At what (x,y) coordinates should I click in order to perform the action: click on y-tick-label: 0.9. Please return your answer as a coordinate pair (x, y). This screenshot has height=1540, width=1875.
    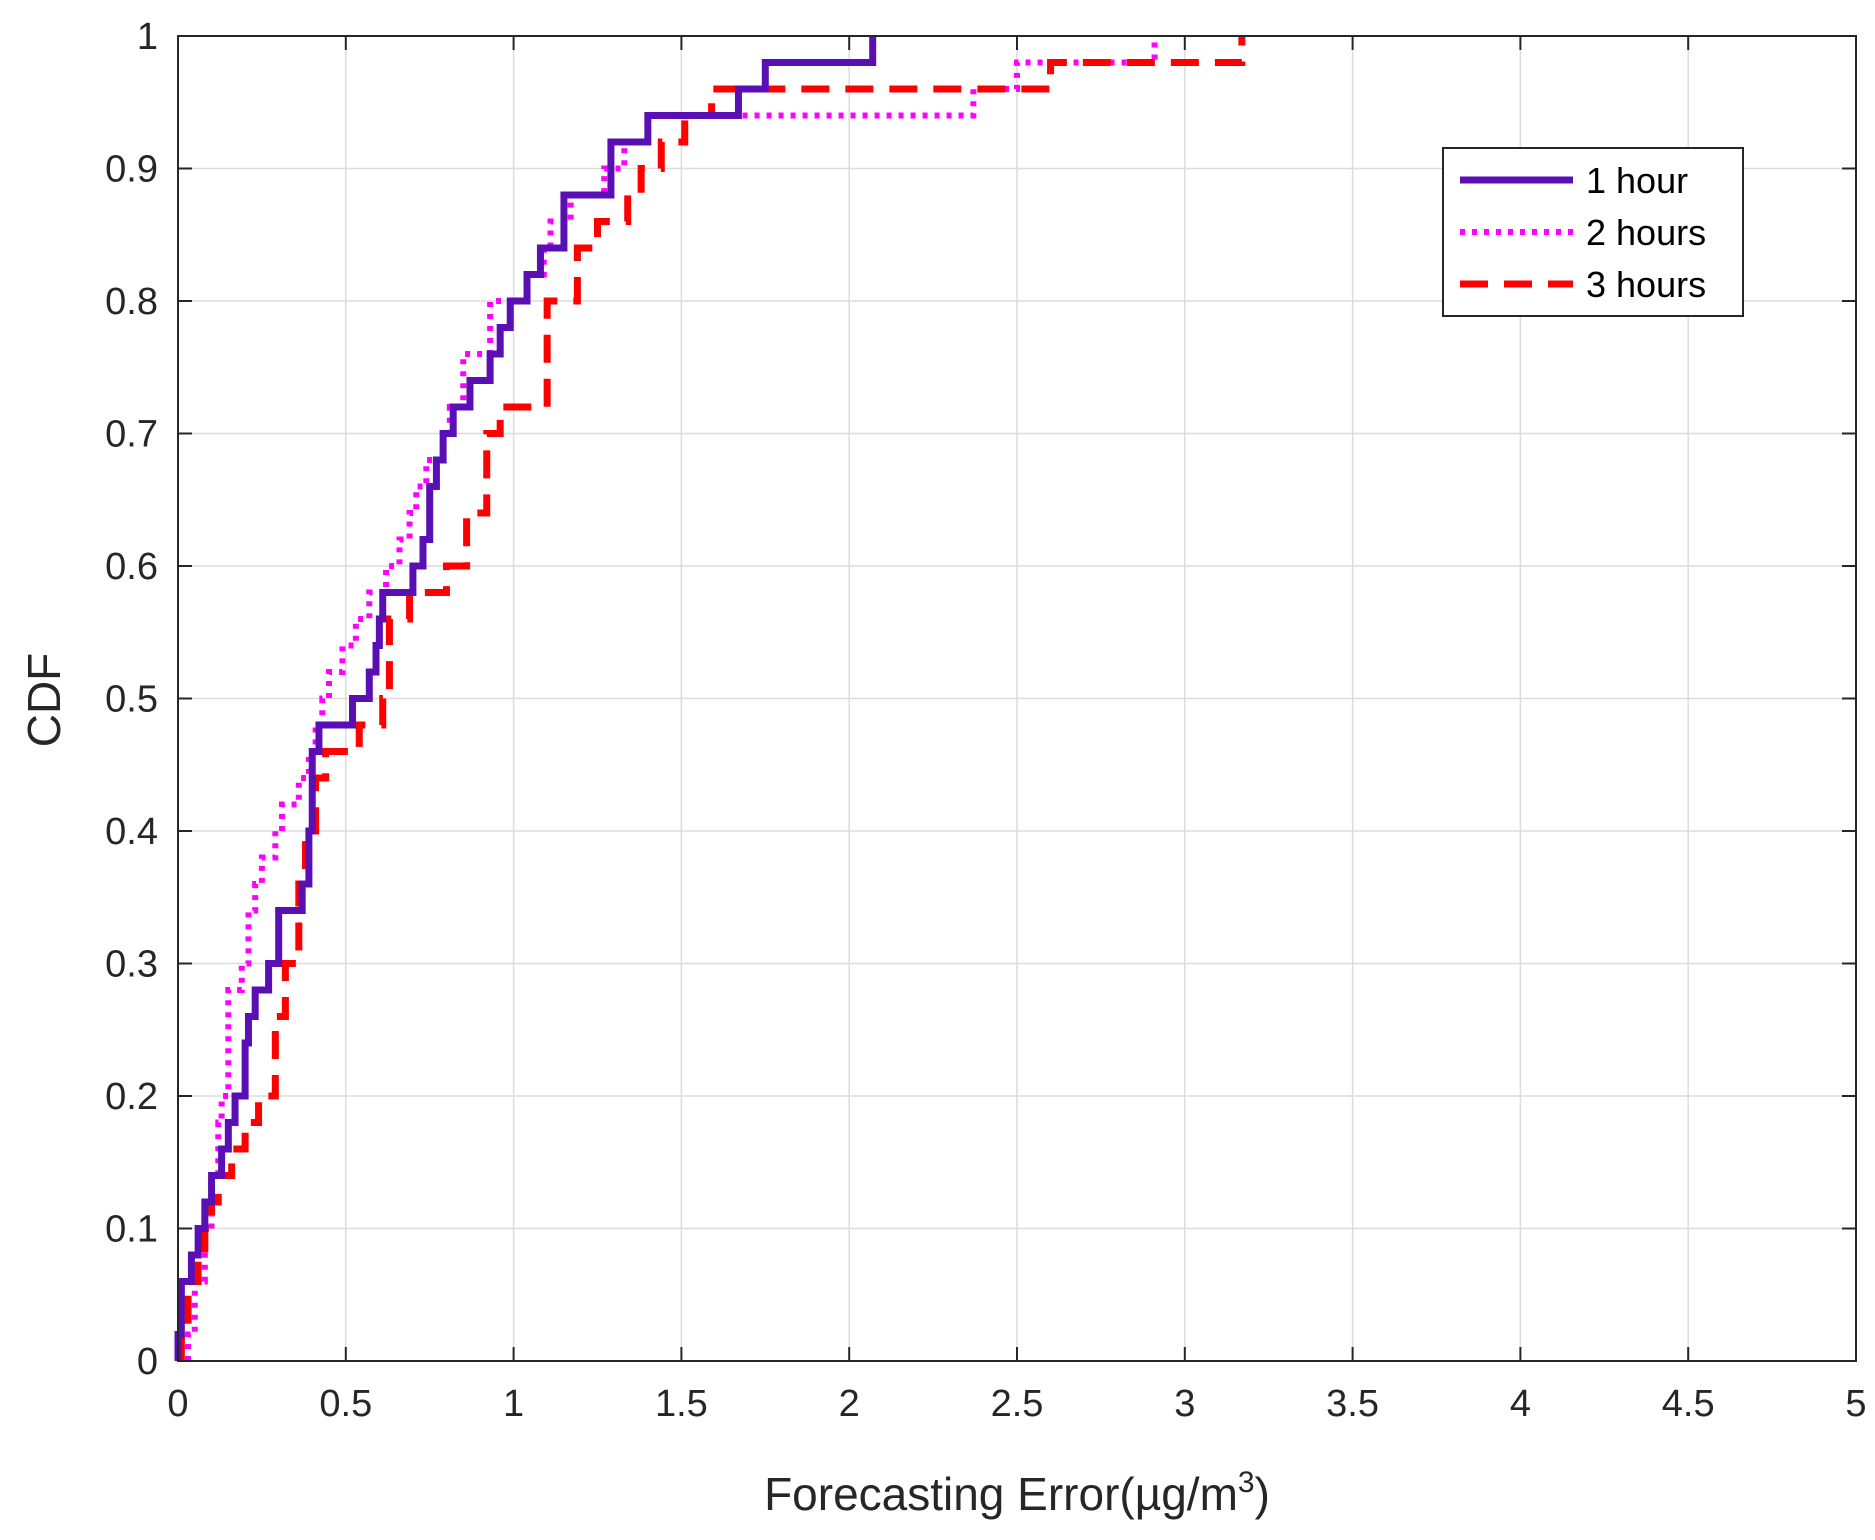
    Looking at the image, I should click on (131, 170).